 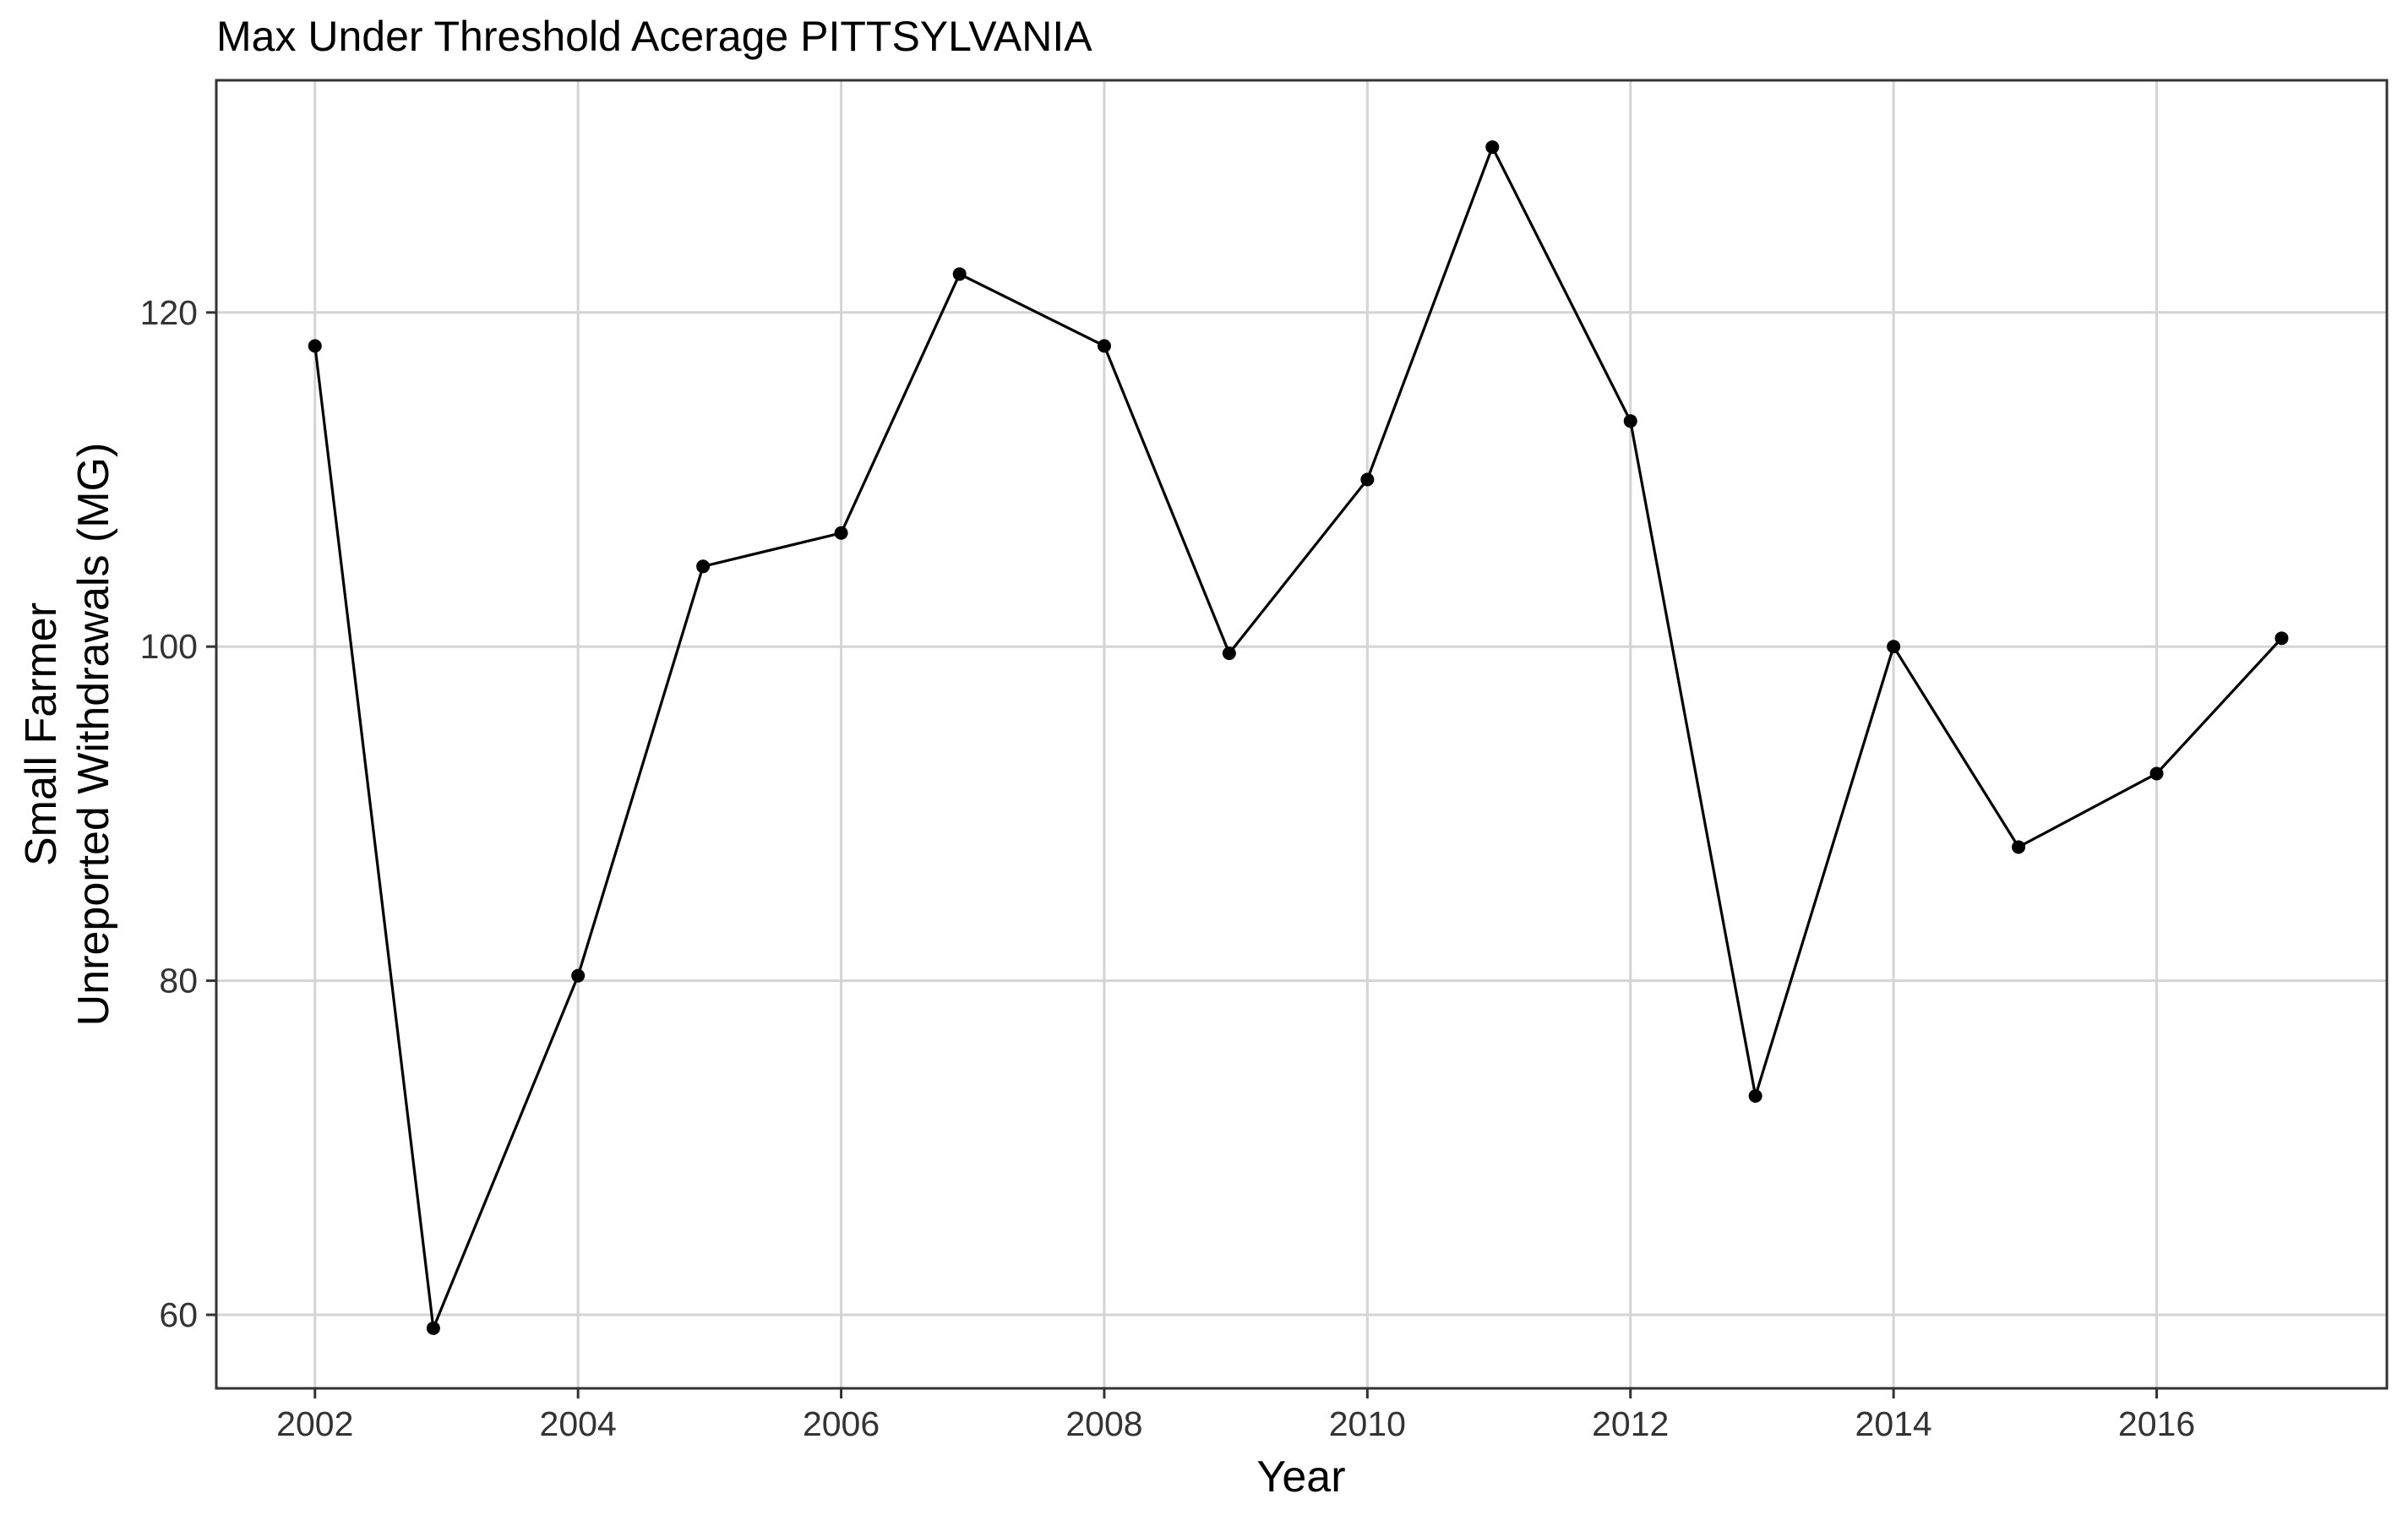 I want to click on chart-title: Max Under Threshold Acerage PITTSYLVANIA, so click(x=654, y=36).